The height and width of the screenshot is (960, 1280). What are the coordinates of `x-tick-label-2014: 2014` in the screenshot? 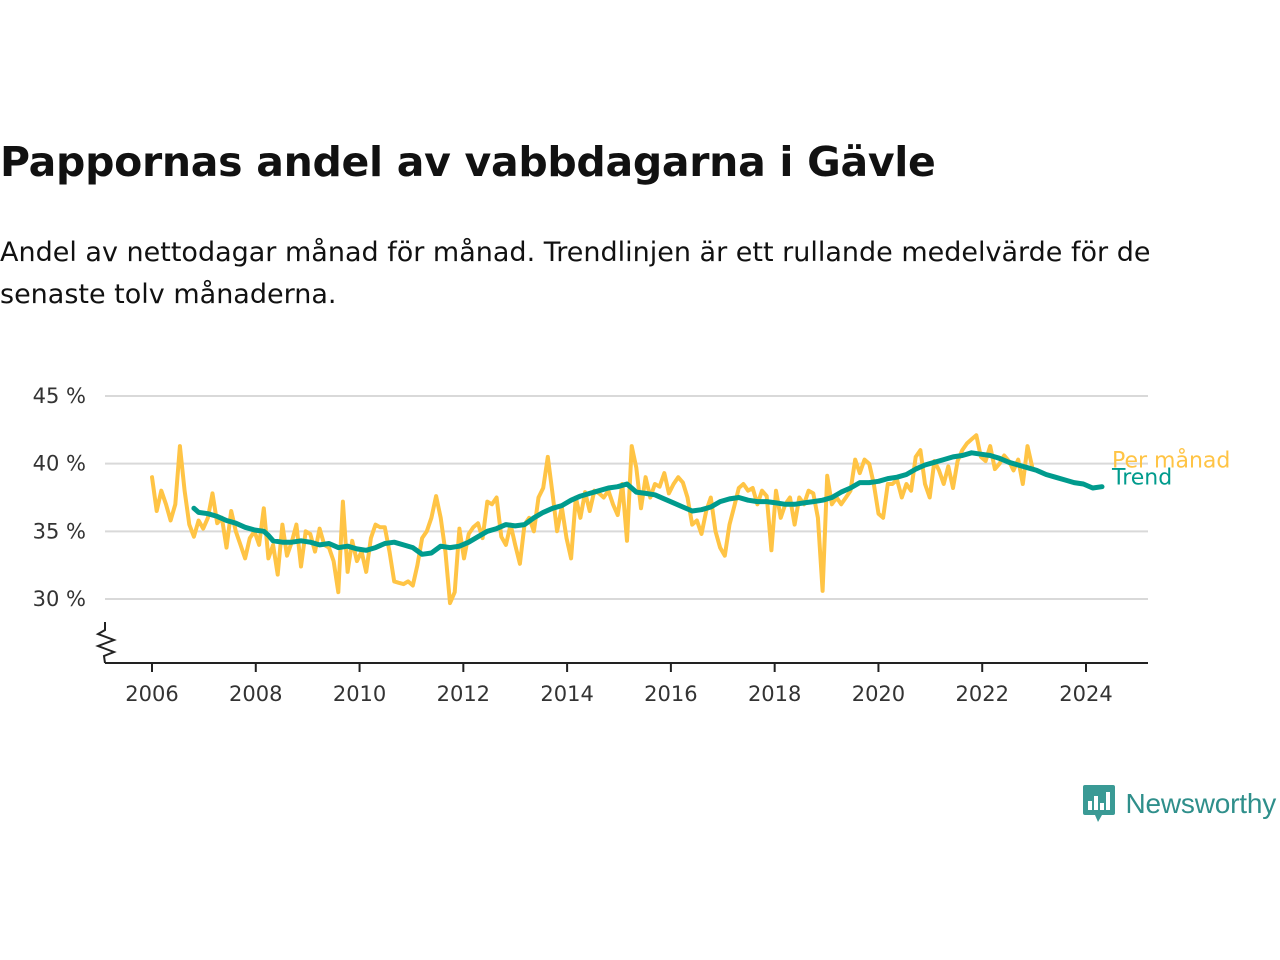 It's located at (566, 694).